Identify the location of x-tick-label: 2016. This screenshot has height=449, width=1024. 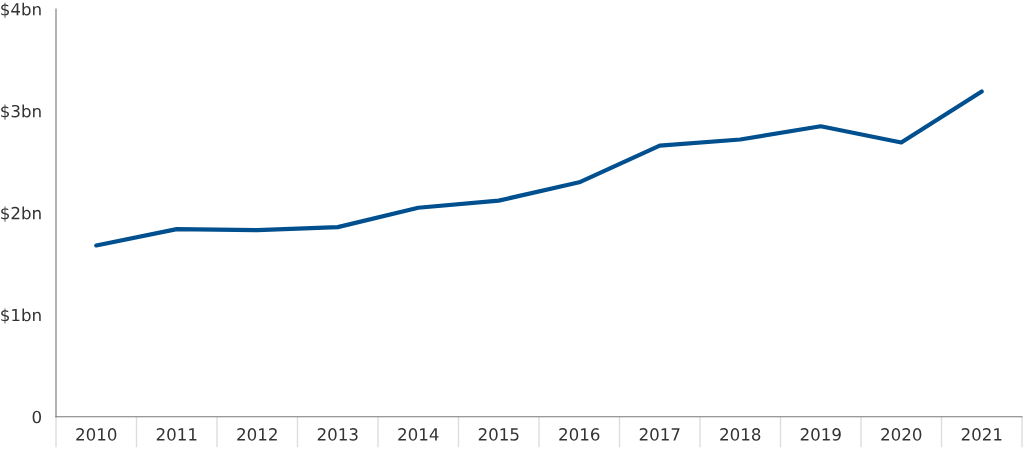
(579, 434).